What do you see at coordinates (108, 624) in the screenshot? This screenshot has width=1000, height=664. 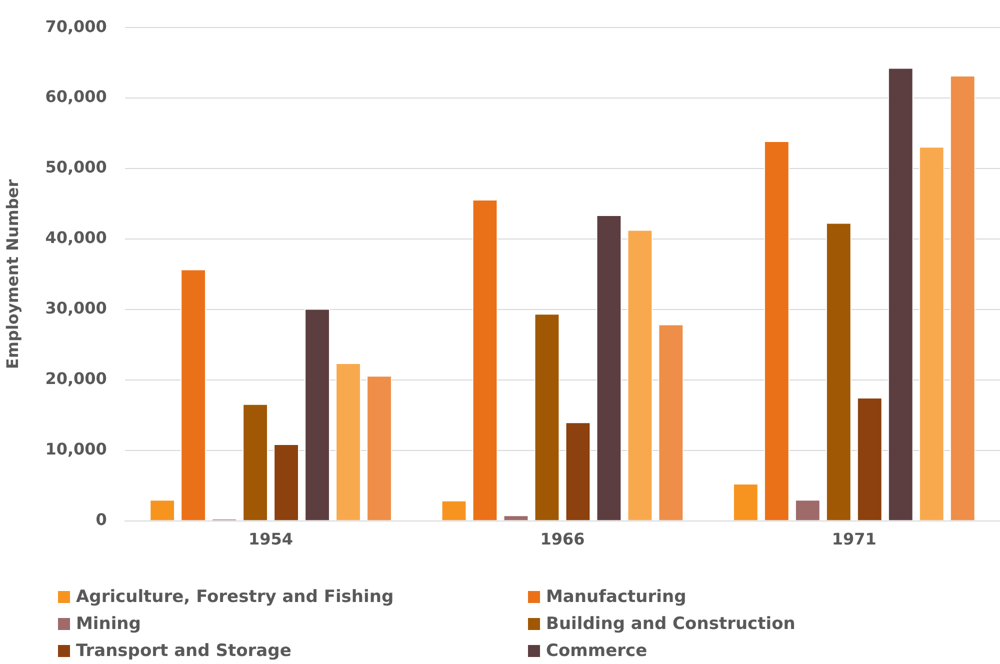 I see `legend-label: Mining` at bounding box center [108, 624].